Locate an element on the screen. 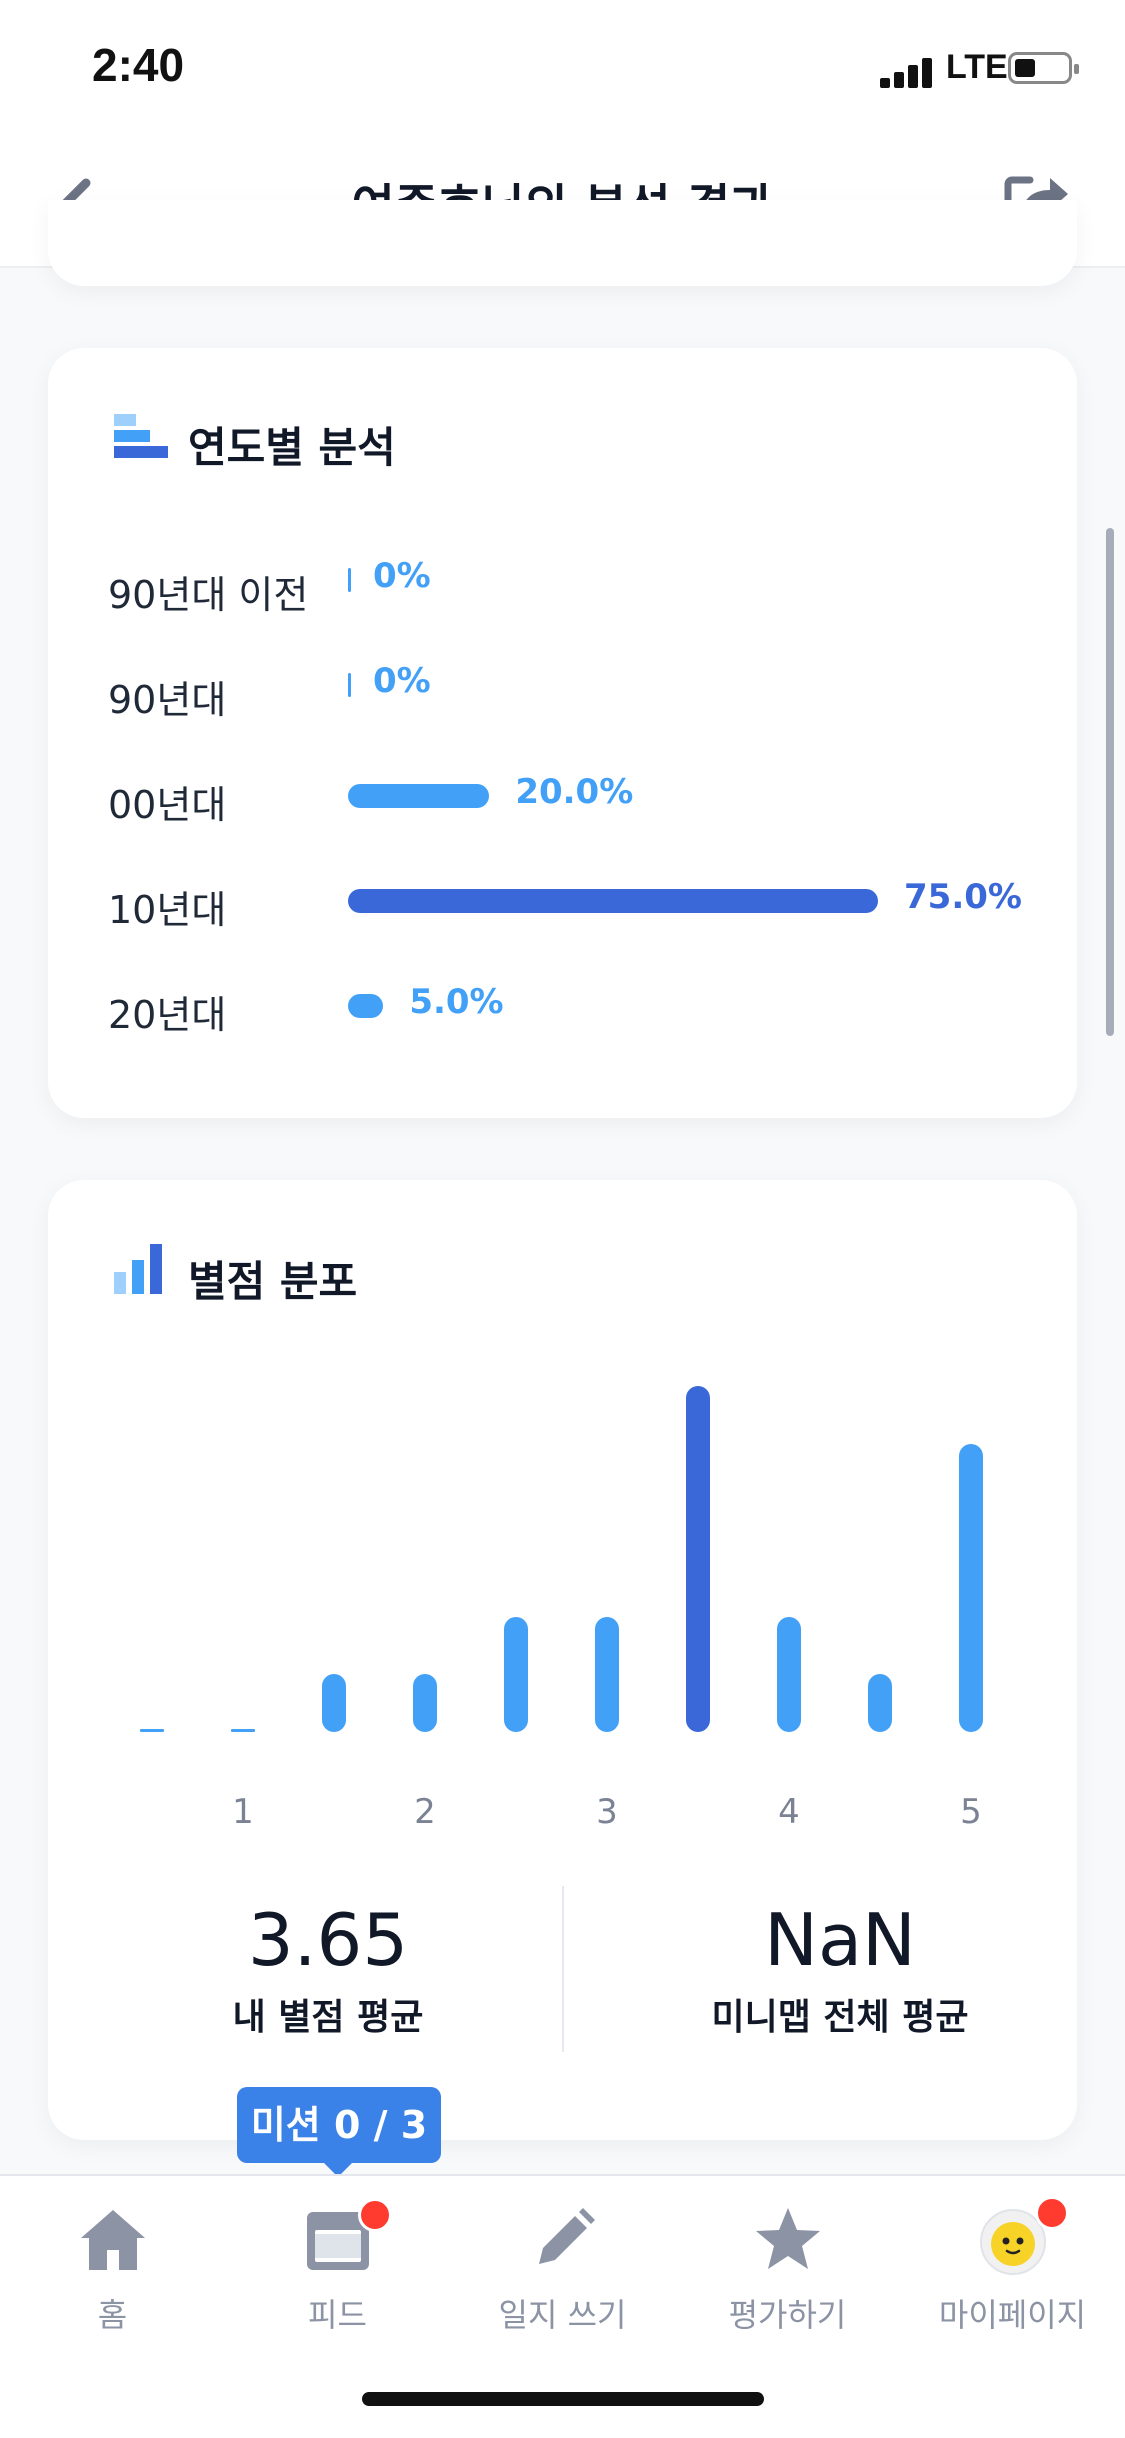 Image resolution: width=1125 pixels, height=2438 pixels. bar-chart-icon is located at coordinates (138, 1269).